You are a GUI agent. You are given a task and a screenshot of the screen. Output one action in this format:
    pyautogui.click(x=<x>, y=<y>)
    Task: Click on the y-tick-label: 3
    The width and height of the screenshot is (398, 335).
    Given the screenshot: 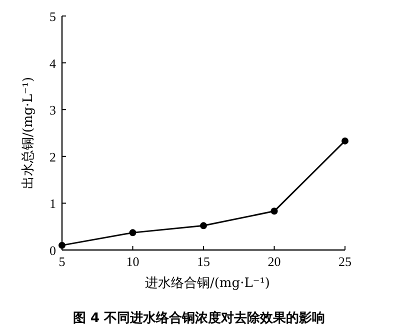 What is the action you would take?
    pyautogui.click(x=53, y=110)
    